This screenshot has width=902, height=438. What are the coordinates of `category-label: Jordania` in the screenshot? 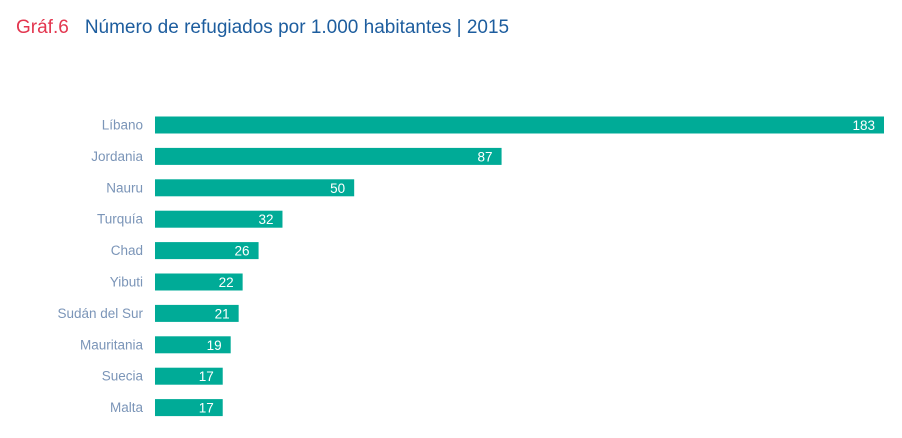 It's located at (117, 156).